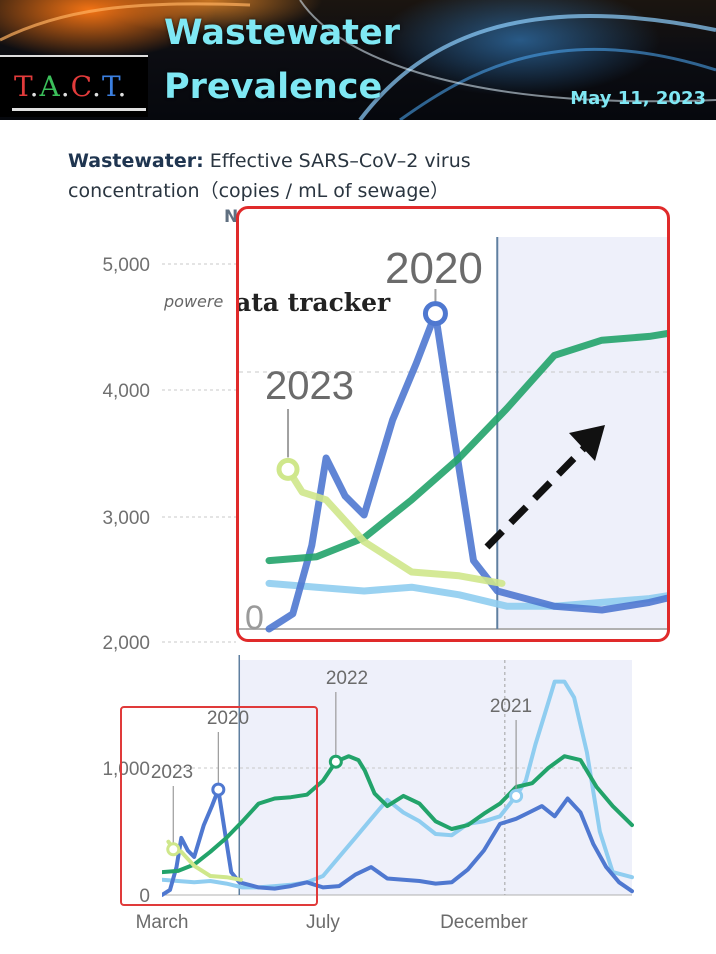 The width and height of the screenshot is (716, 954). What do you see at coordinates (71, 86) in the screenshot?
I see `tact-logo: T.A.C.T.` at bounding box center [71, 86].